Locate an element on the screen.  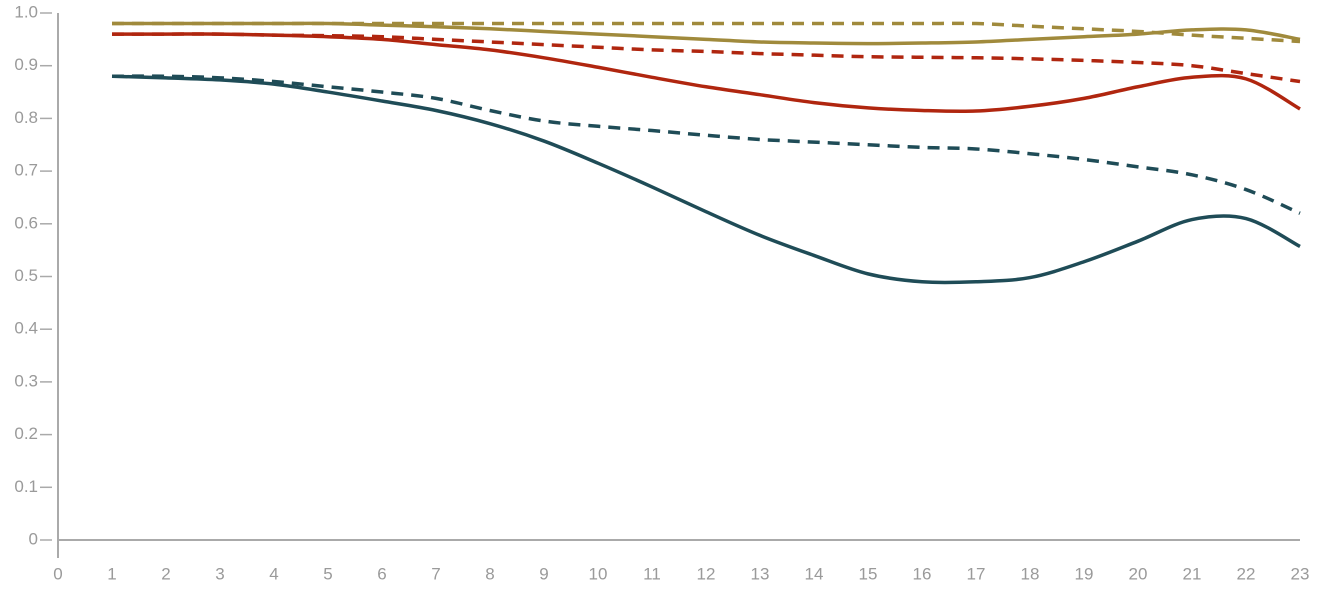
y-tick-label: 0.1 is located at coordinates (26, 486).